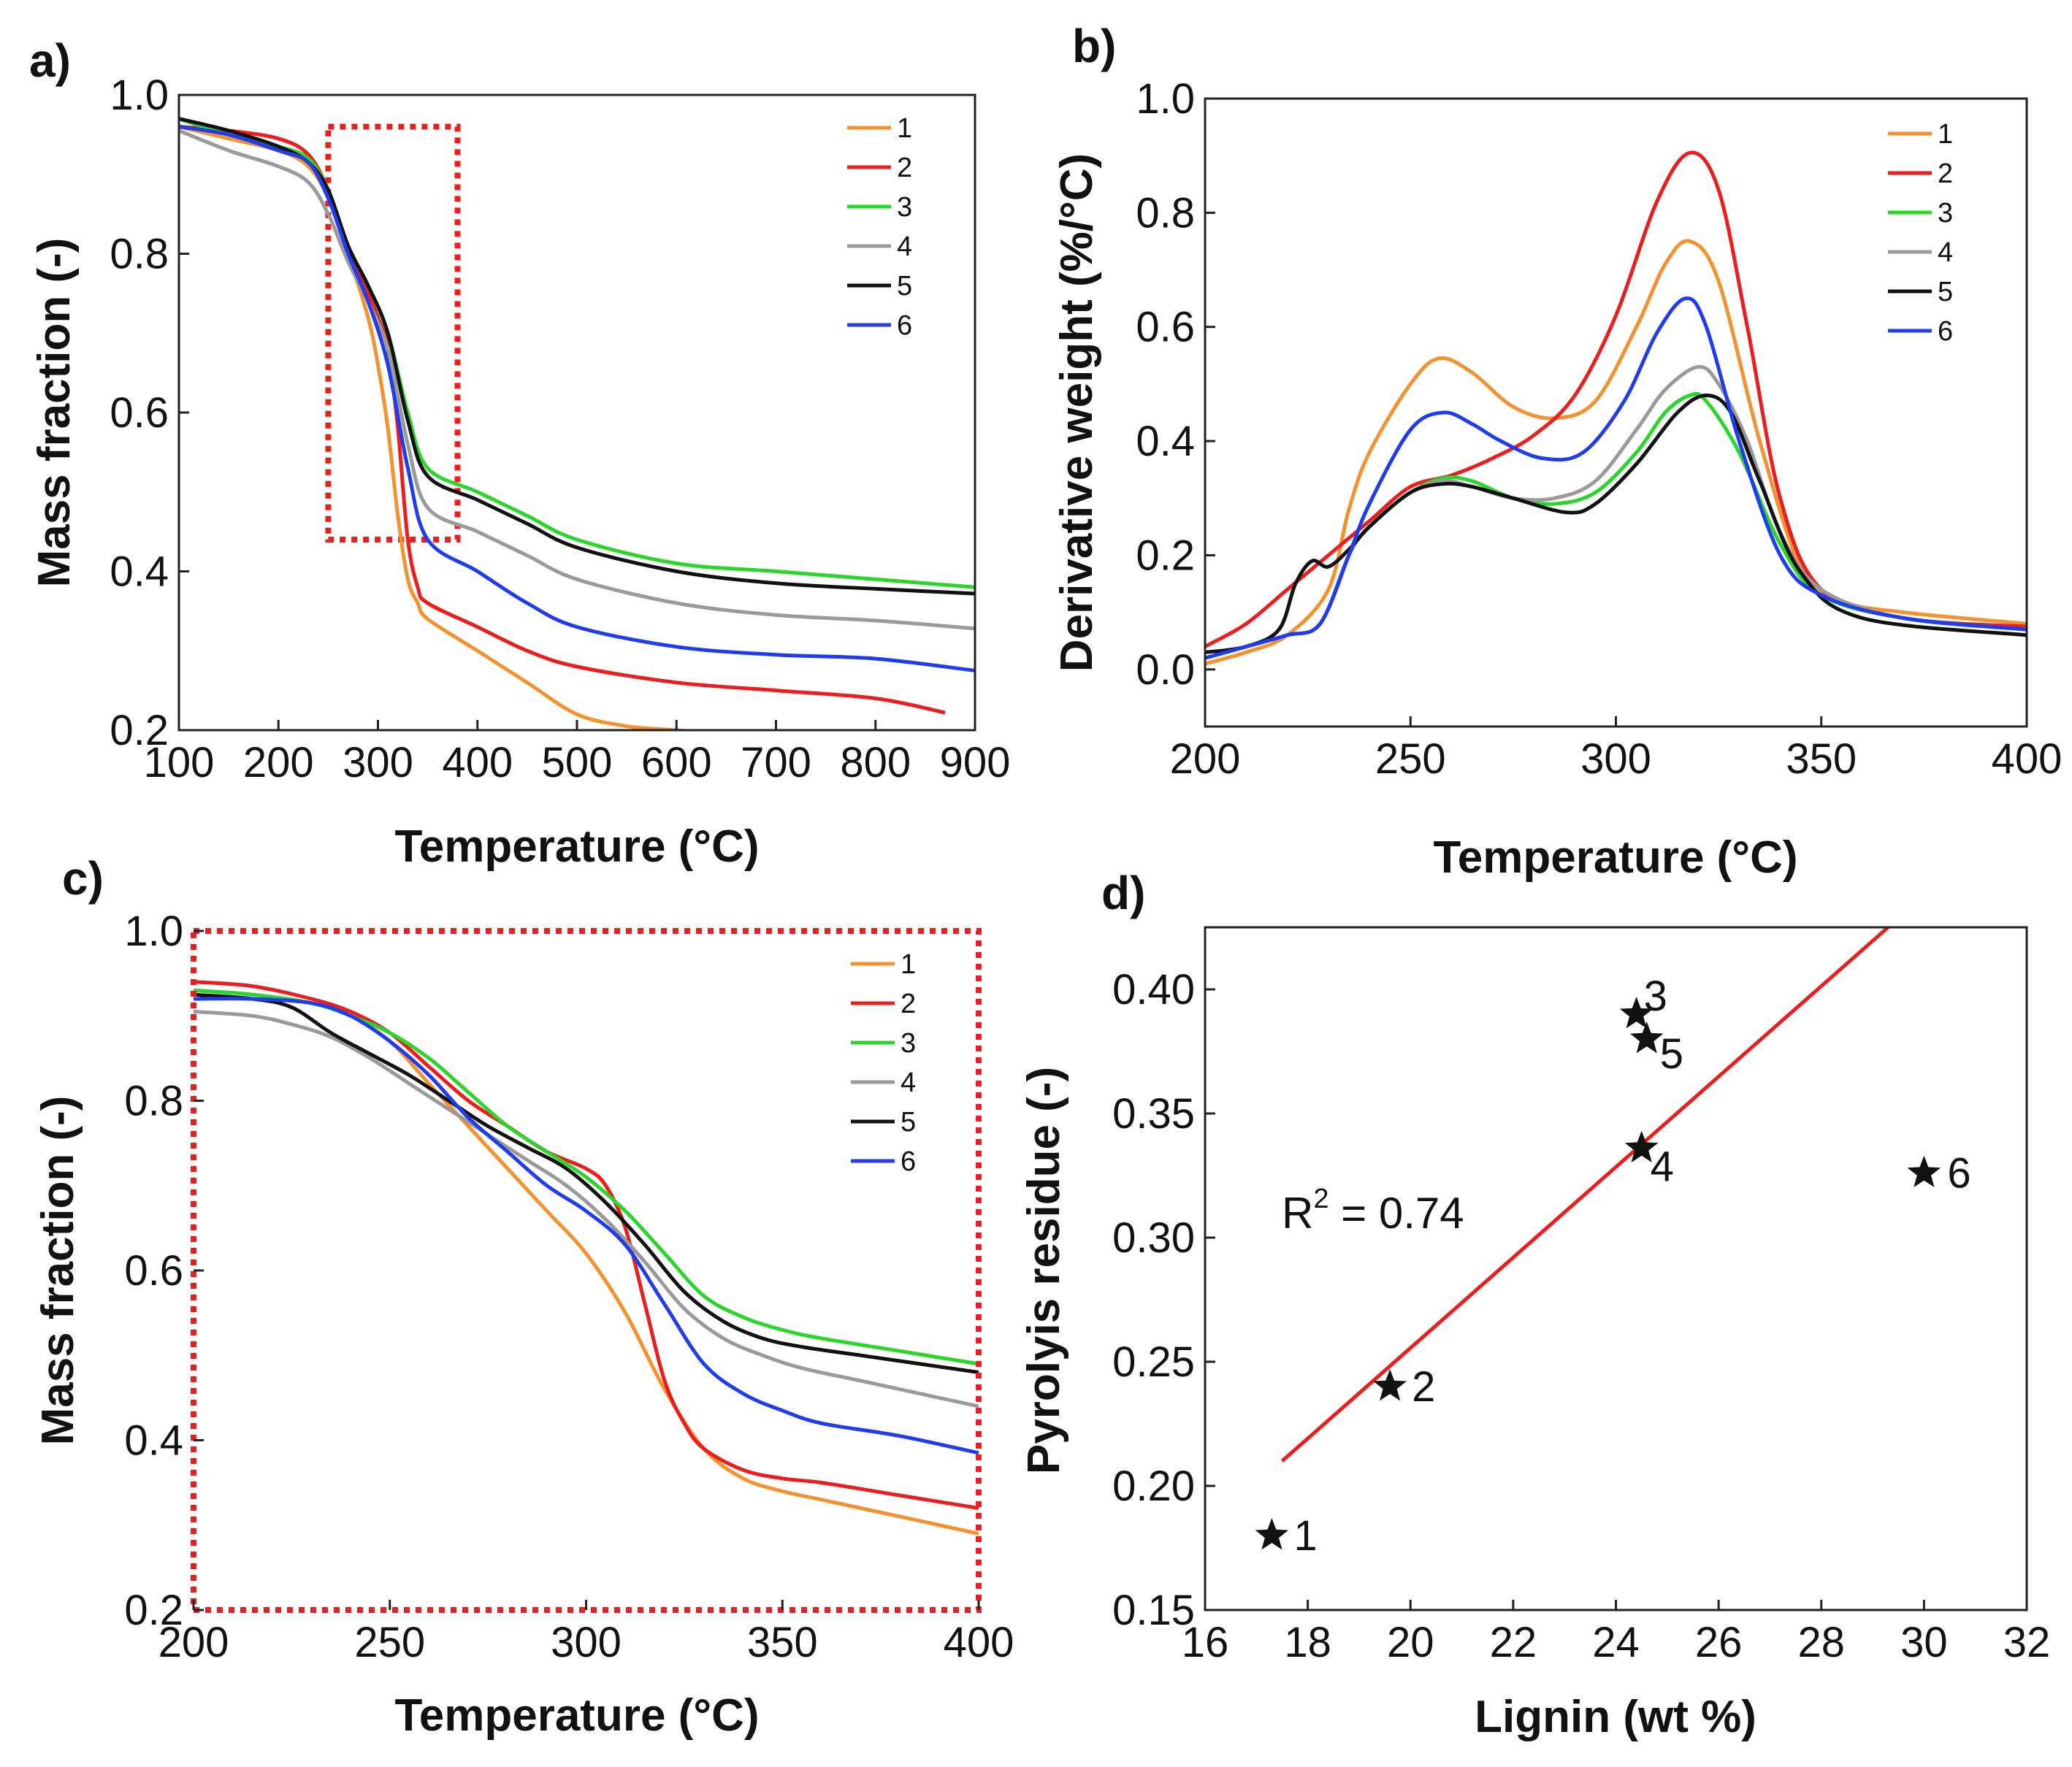 This screenshot has width=2072, height=1767. Describe the element at coordinates (1655, 996) in the screenshot. I see `point-label-3: 3` at that location.